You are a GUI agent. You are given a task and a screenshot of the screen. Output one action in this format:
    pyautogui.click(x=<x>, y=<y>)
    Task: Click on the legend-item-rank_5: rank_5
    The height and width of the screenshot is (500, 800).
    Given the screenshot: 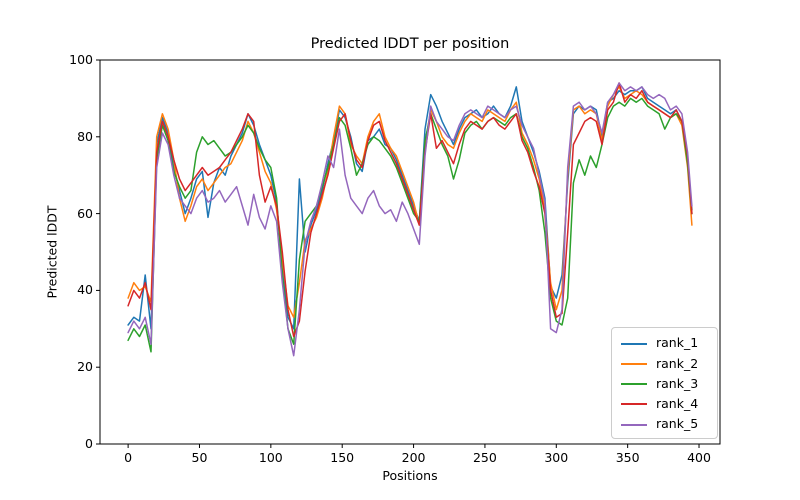 What is the action you would take?
    pyautogui.click(x=665, y=424)
    